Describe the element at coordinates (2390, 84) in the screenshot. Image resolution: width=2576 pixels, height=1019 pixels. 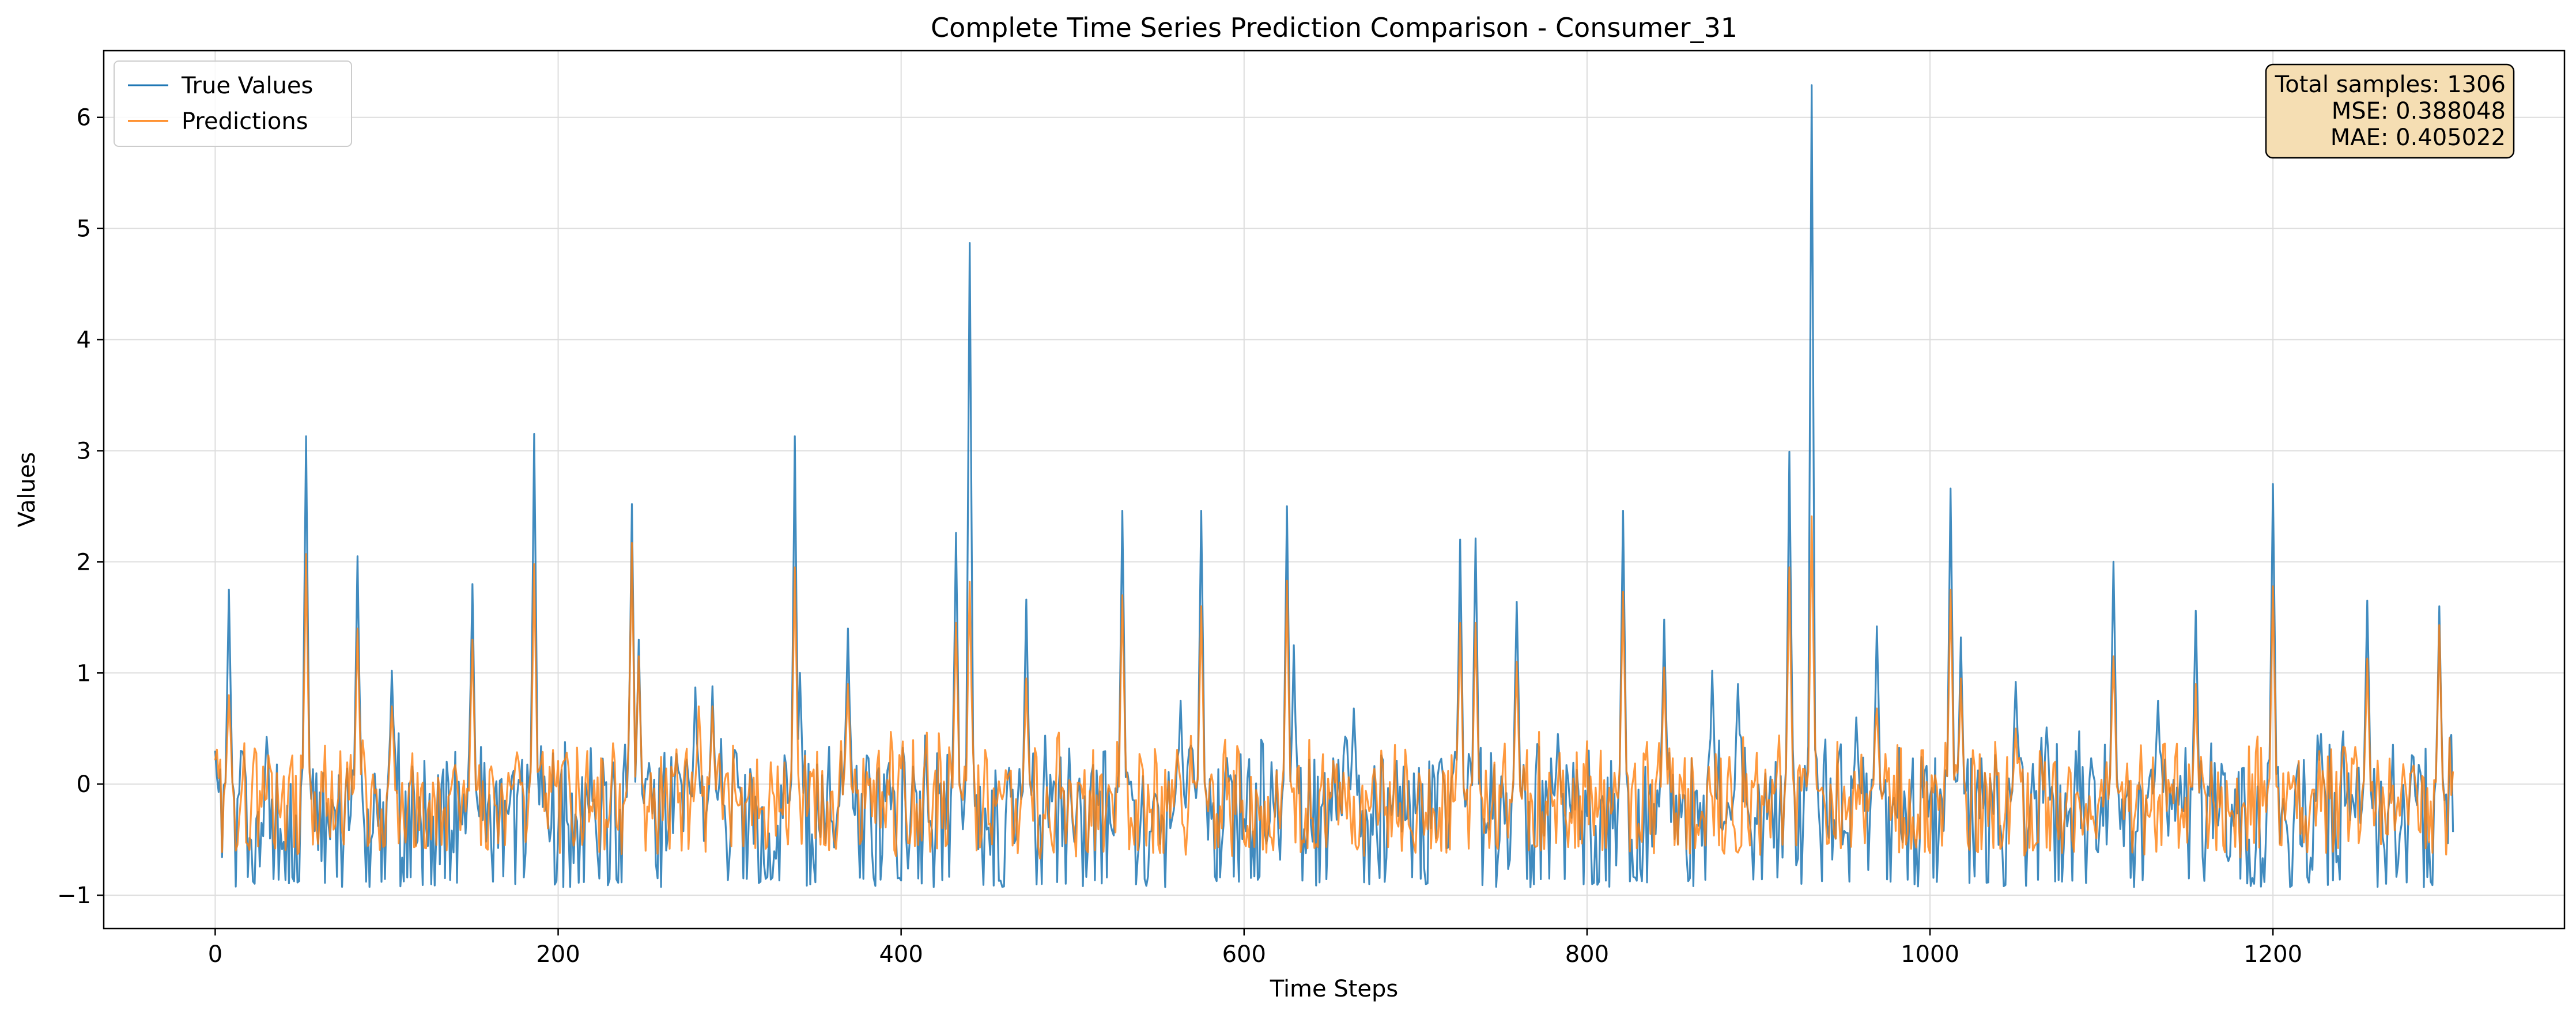
I see `stats-total-samples: Total samples: 1306` at that location.